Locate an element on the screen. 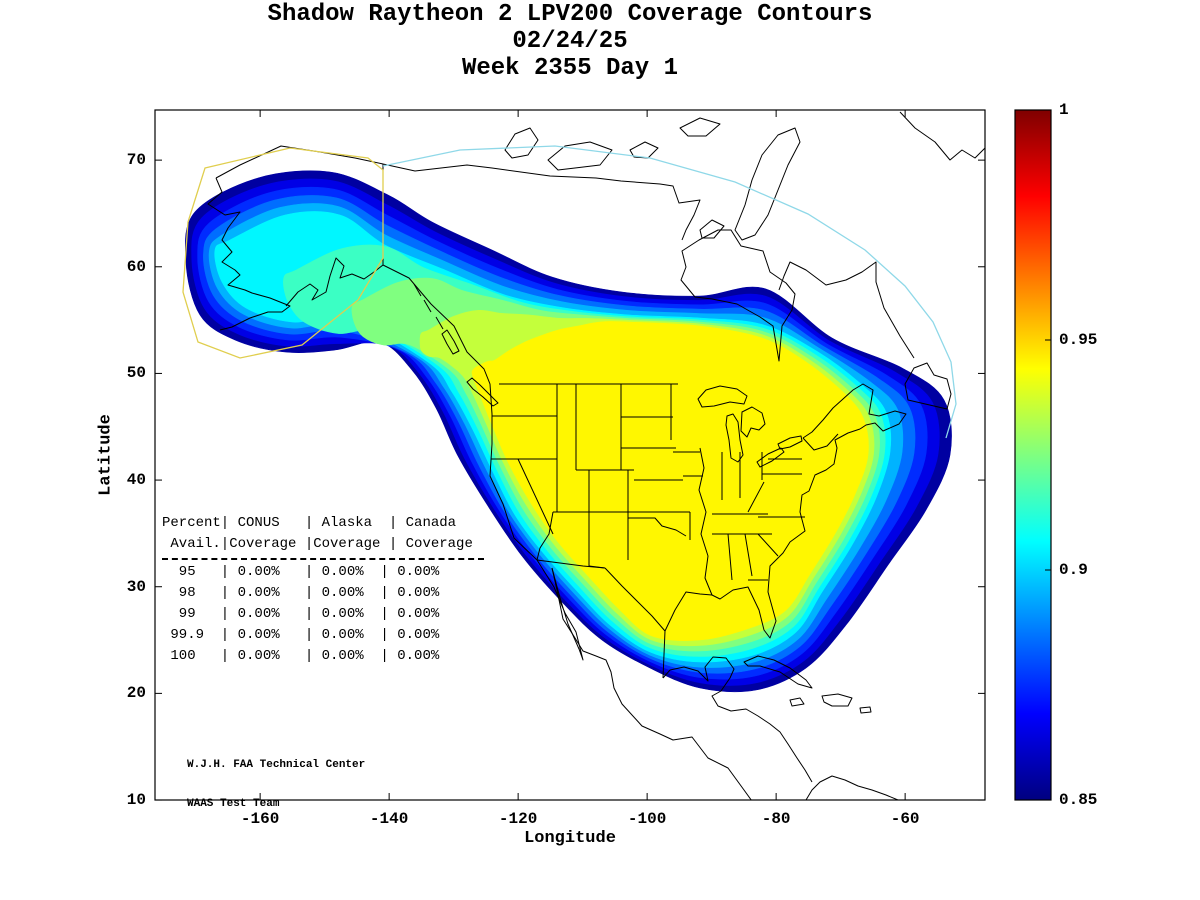  colorbar is located at coordinates (1033, 455).